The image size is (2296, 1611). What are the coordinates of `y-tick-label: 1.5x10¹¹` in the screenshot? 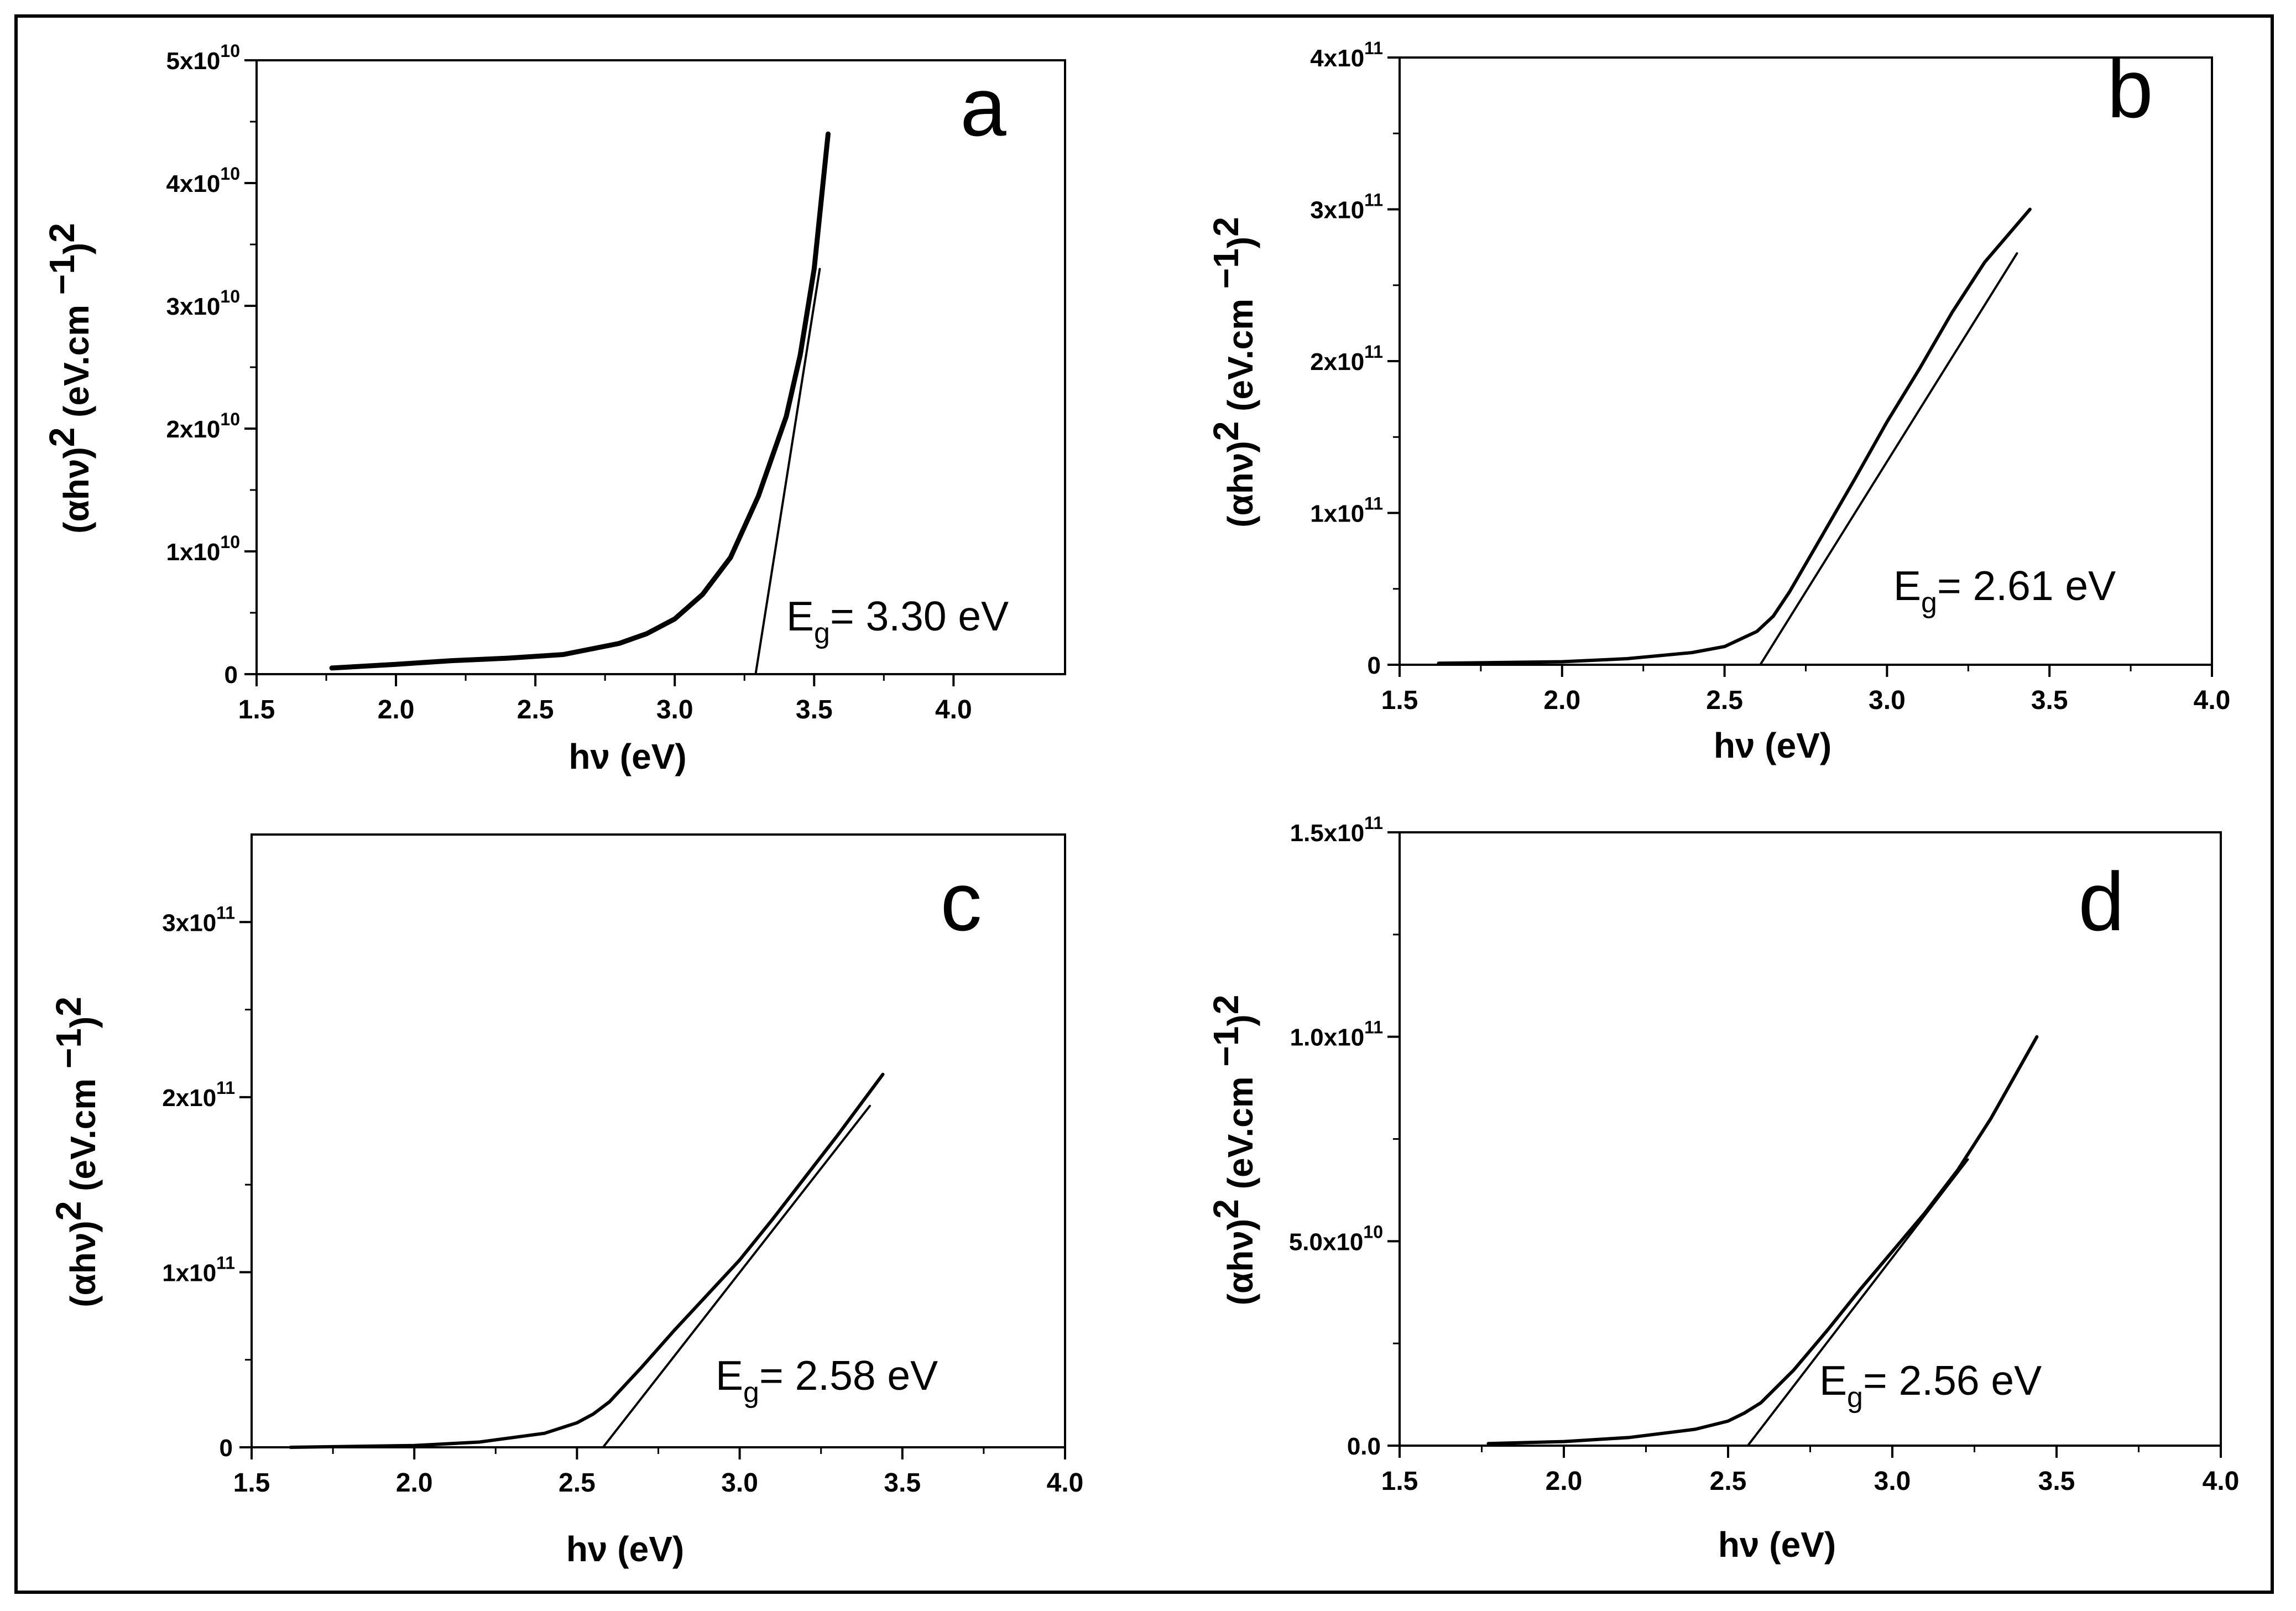 It's located at (1337, 830).